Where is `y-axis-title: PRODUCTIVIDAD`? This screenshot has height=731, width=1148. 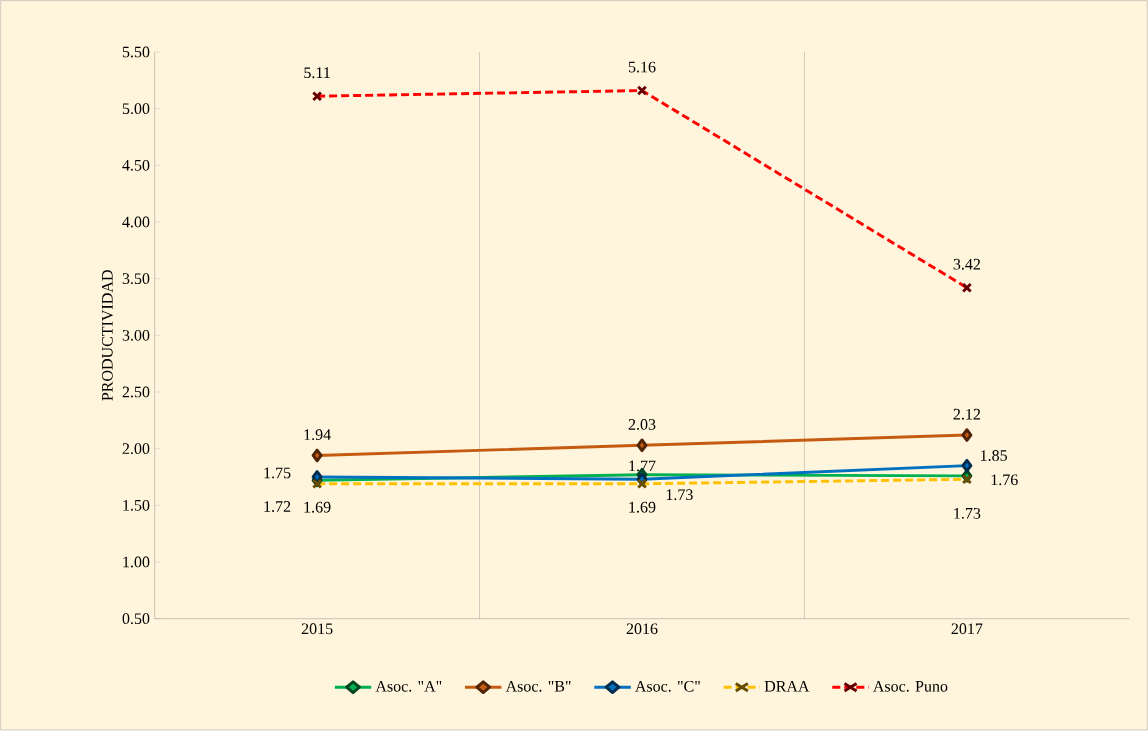 y-axis-title: PRODUCTIVIDAD is located at coordinates (107, 335).